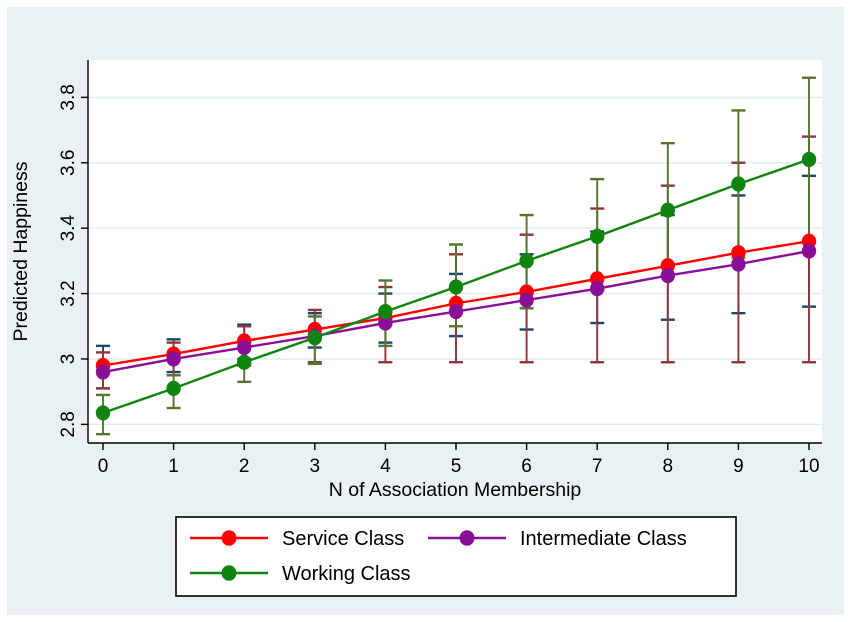 Image resolution: width=851 pixels, height=622 pixels. I want to click on x-tick-label: 10, so click(808, 466).